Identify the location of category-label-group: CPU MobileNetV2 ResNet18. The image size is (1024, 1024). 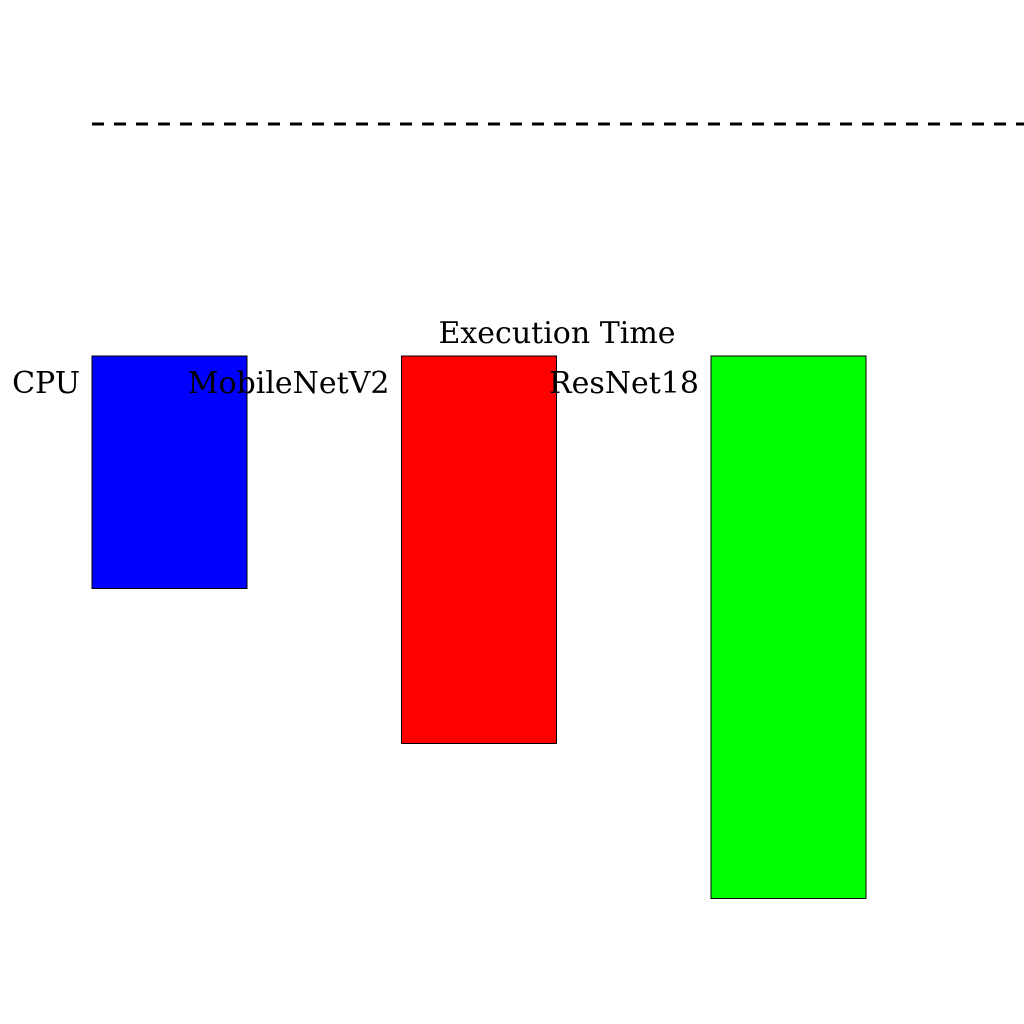
(355, 383).